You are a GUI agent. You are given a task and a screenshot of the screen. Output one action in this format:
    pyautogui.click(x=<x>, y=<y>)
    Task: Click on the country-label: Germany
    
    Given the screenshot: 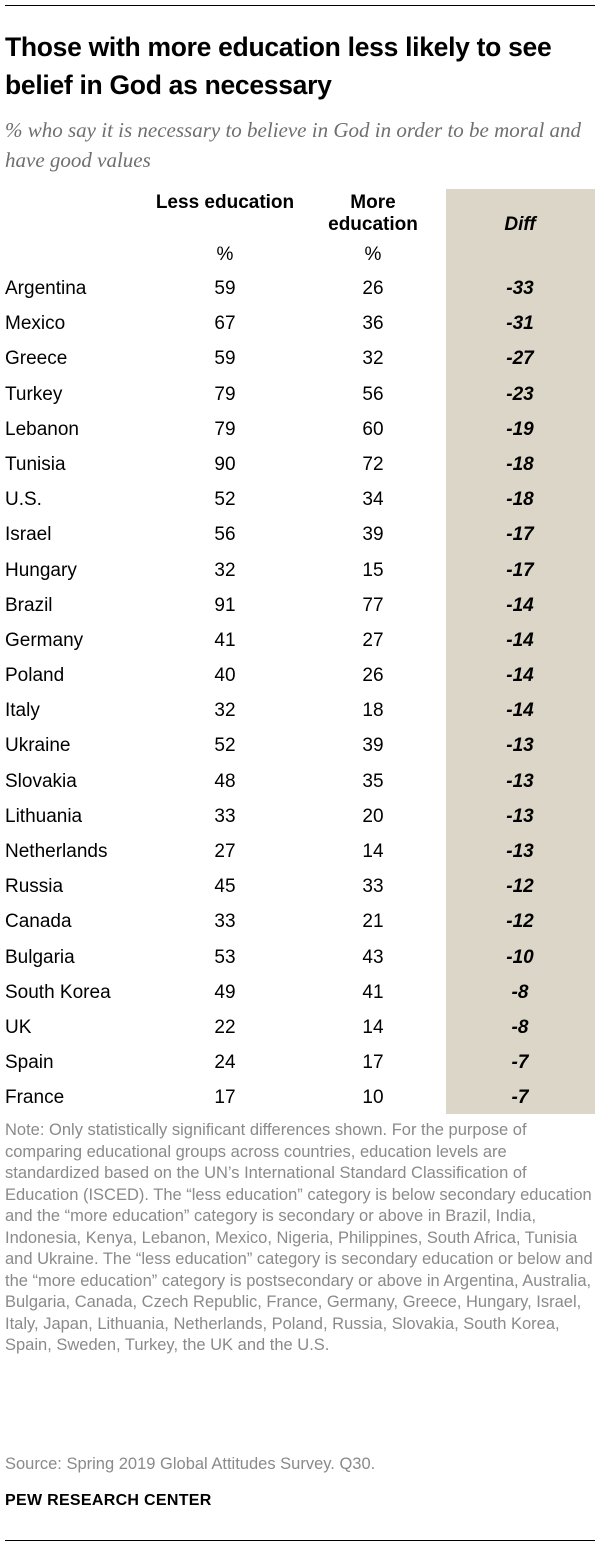 What is the action you would take?
    pyautogui.click(x=44, y=640)
    